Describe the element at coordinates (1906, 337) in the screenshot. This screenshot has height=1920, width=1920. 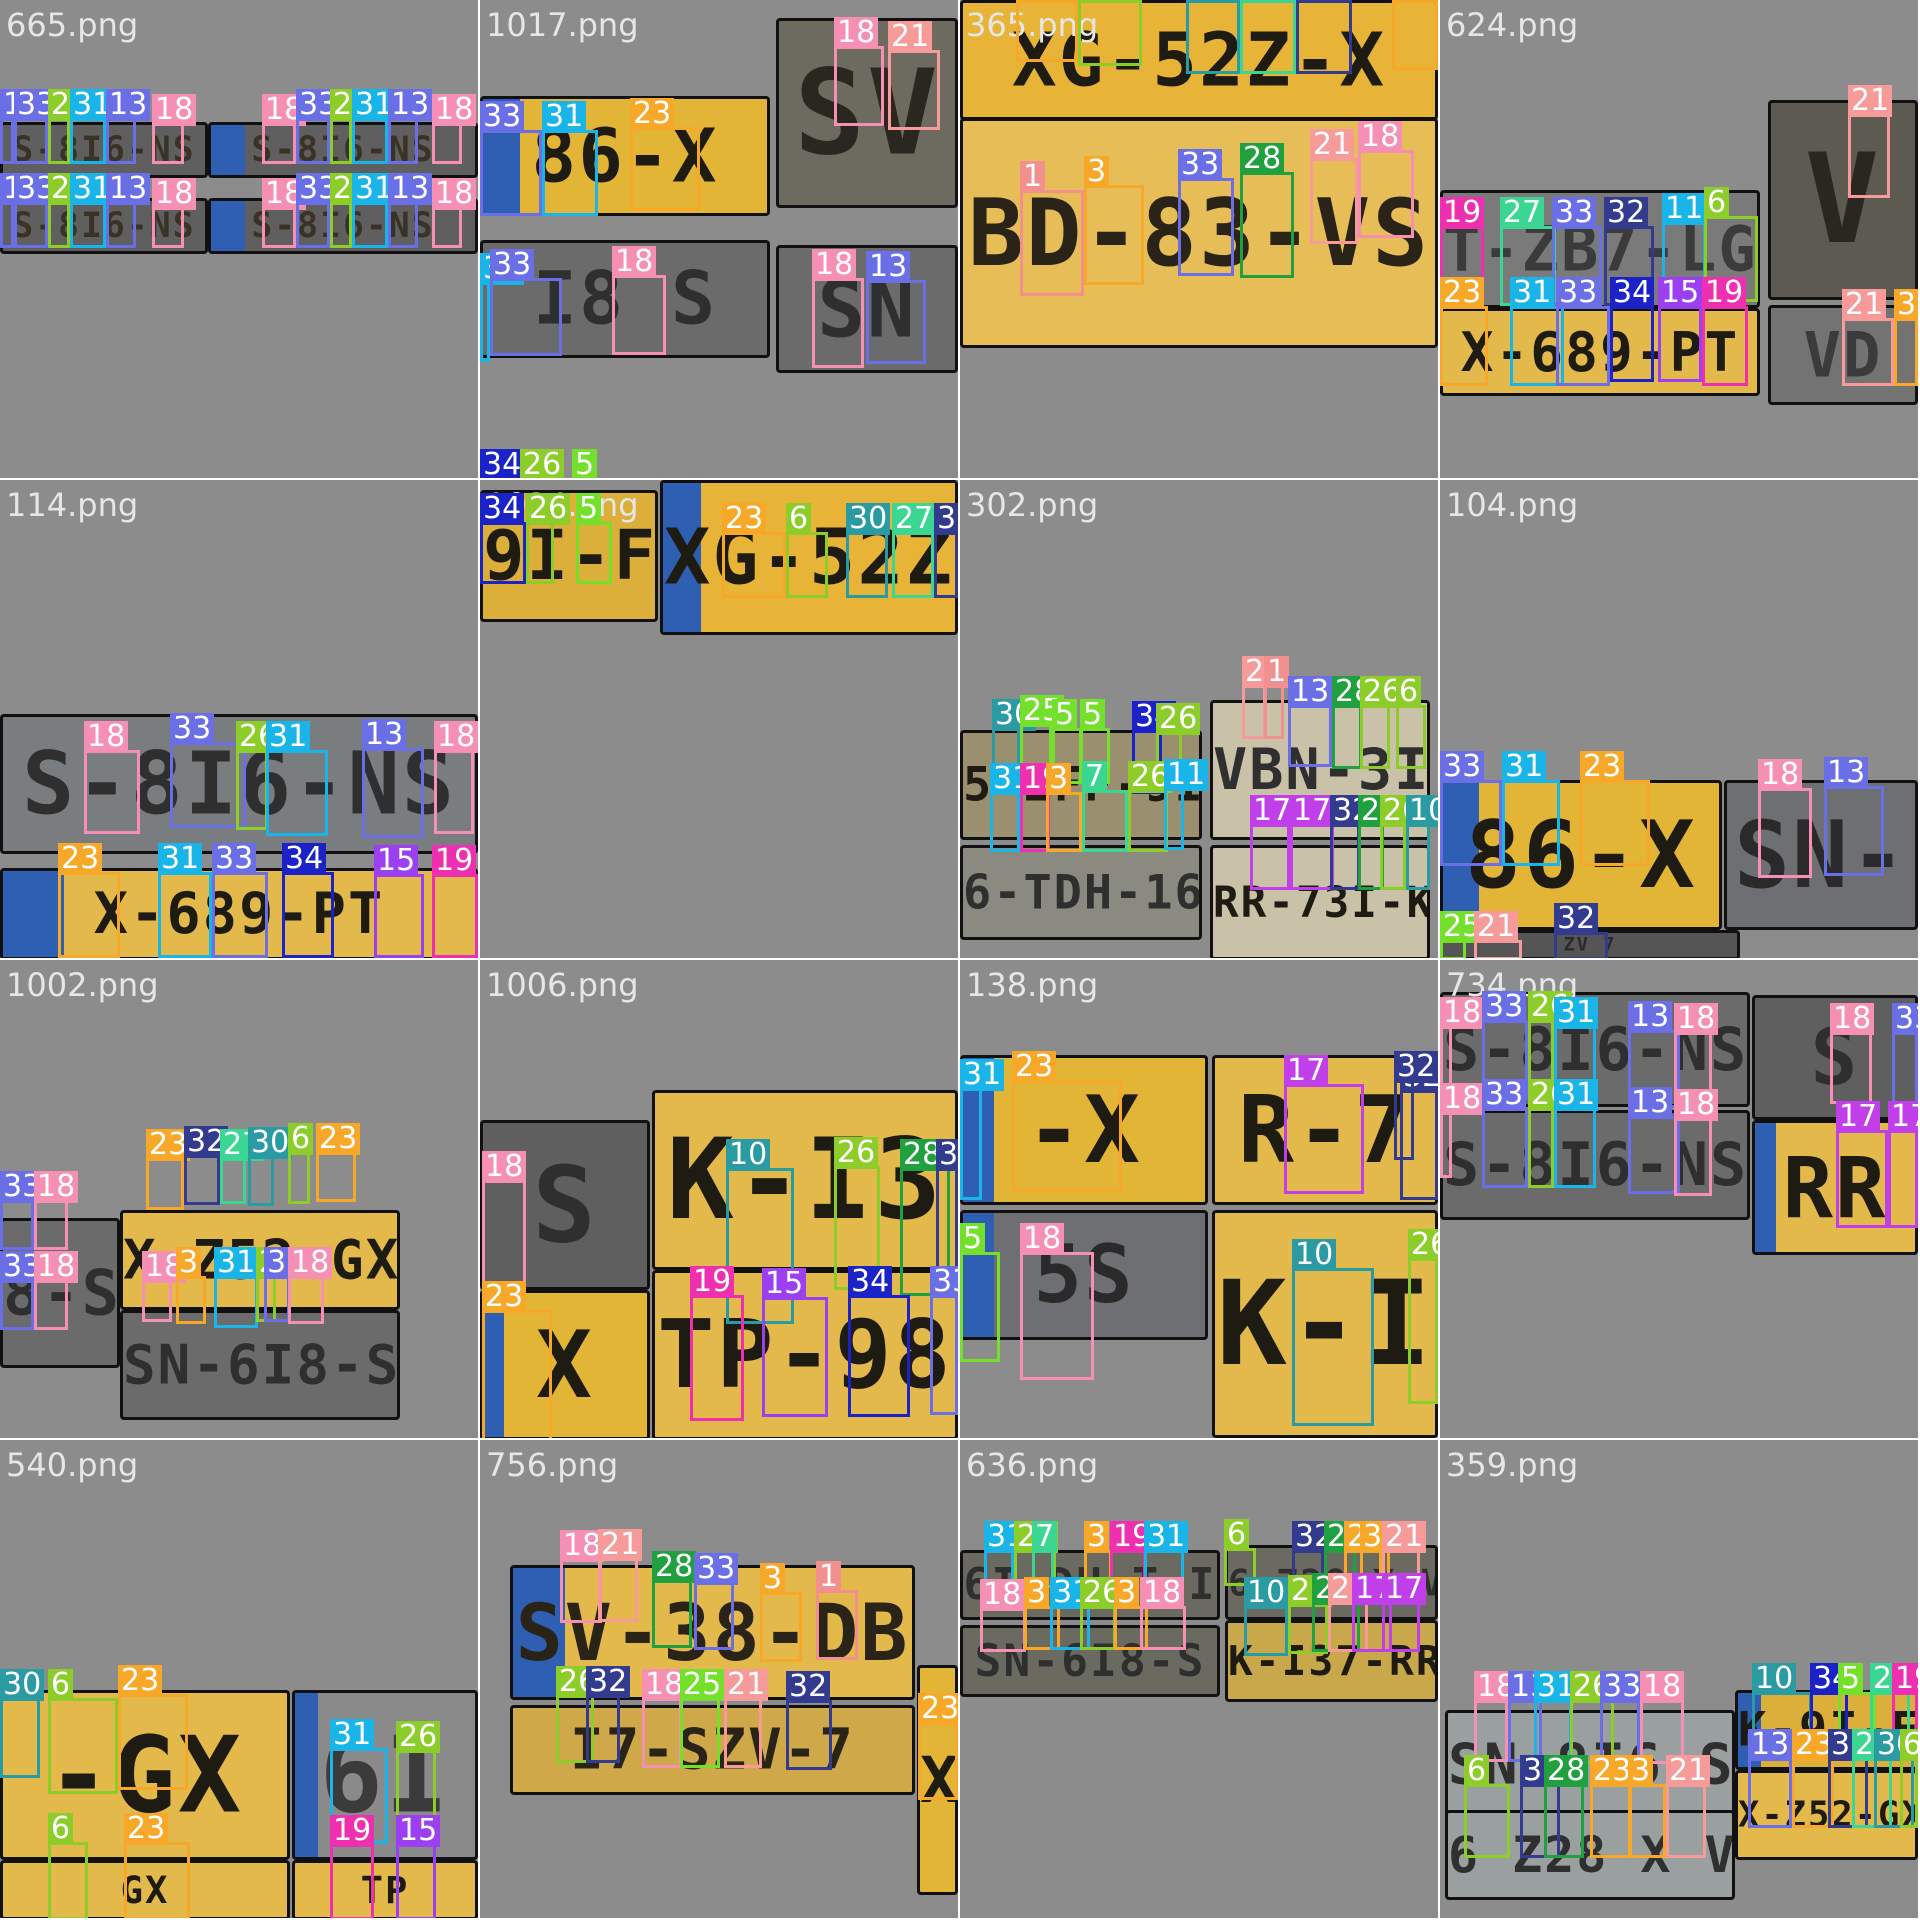
I see `detection-box: 3` at that location.